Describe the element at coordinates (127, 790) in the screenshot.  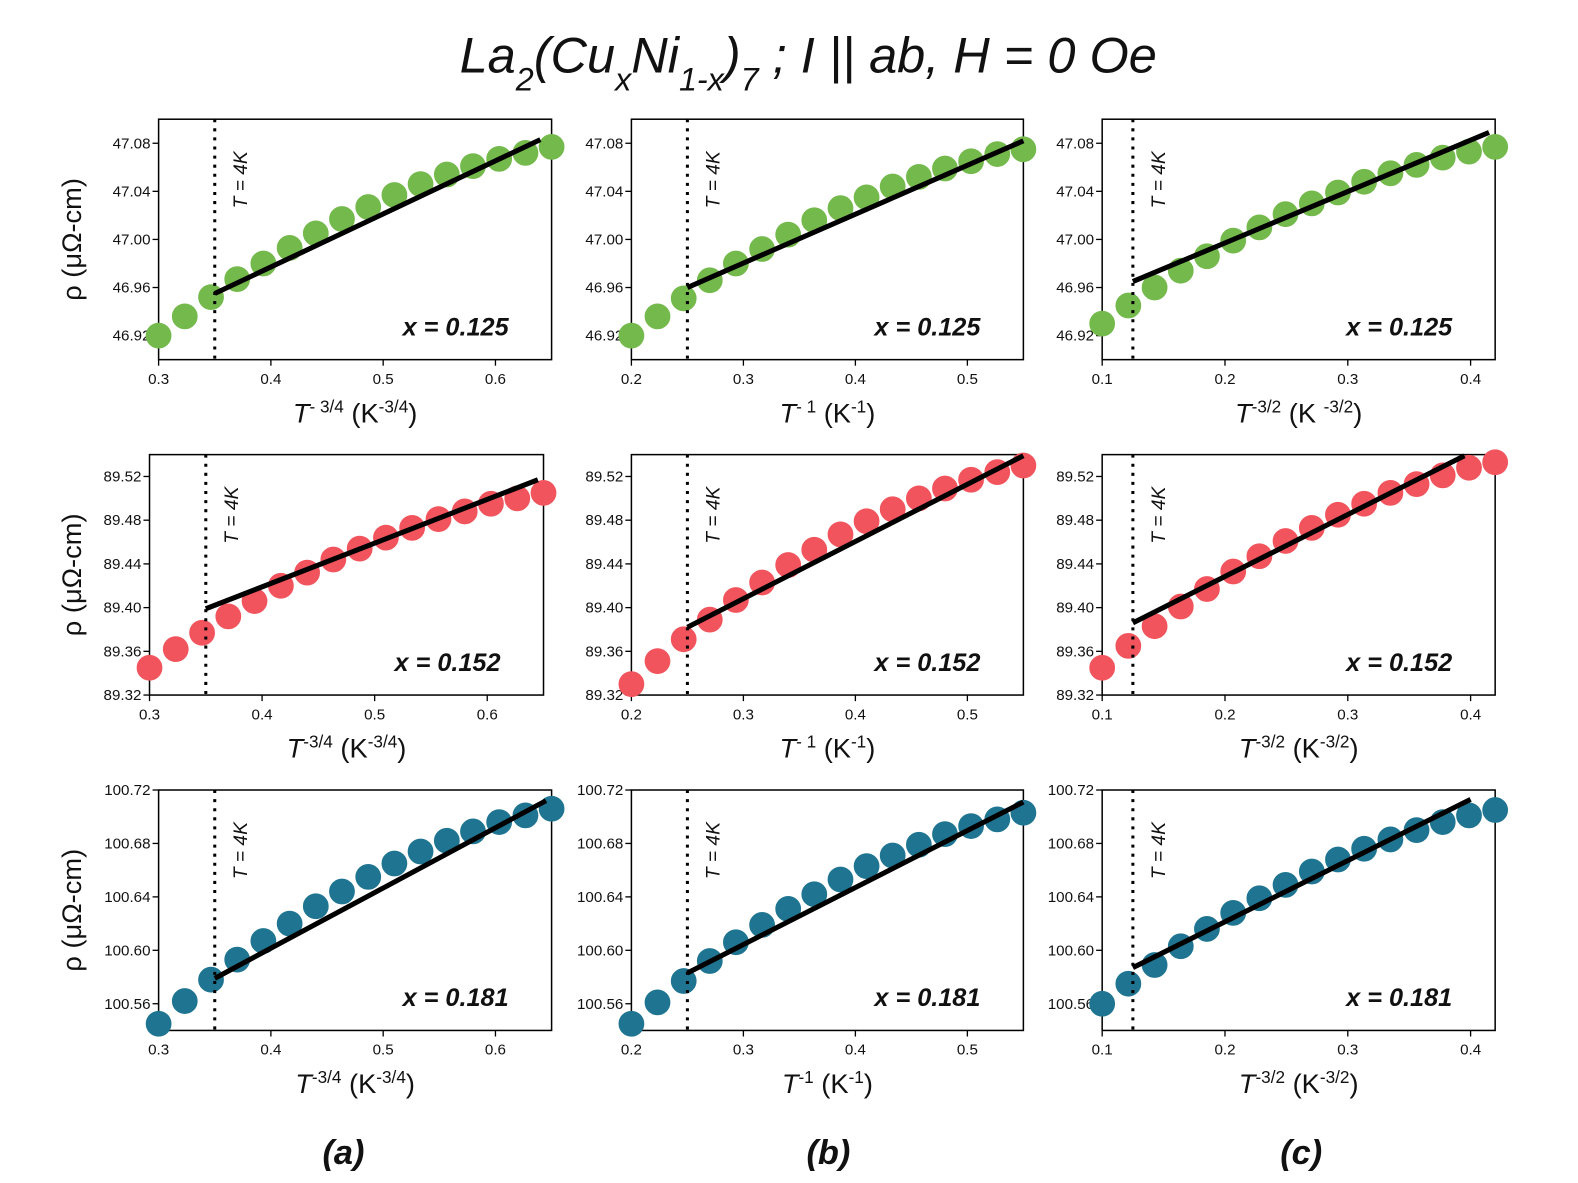
I see `y-tick-label: 100.72` at that location.